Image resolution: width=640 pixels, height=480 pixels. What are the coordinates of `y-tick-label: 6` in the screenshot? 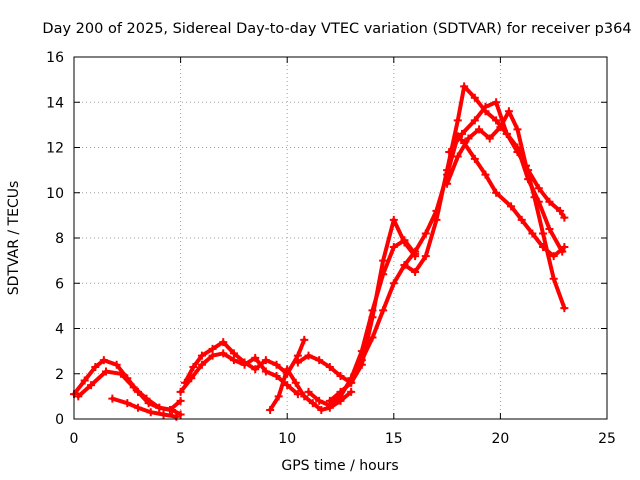 It's located at (59, 284).